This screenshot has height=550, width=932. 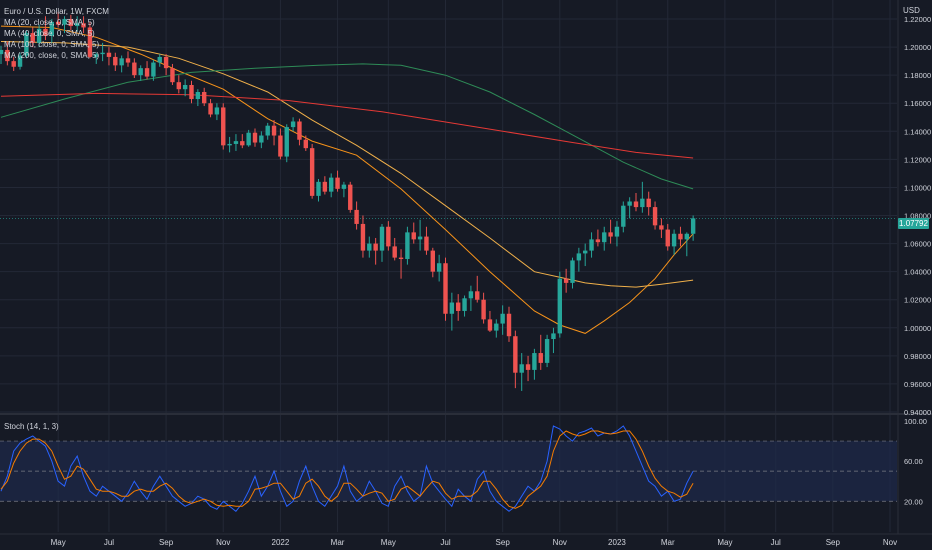 What do you see at coordinates (281, 542) in the screenshot?
I see `time-tick-label: 2022` at bounding box center [281, 542].